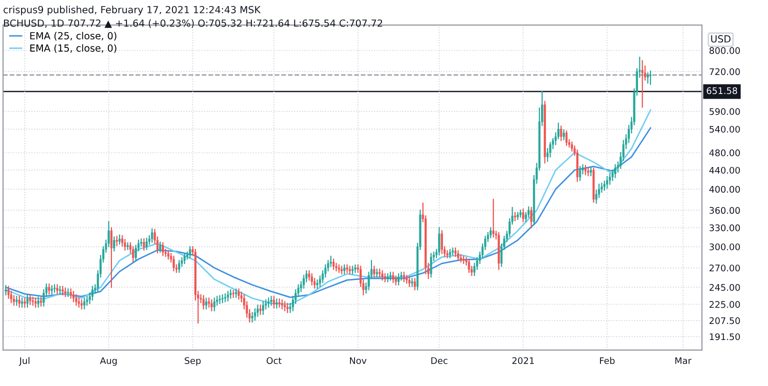 This screenshot has height=386, width=768. I want to click on y-tick-label: 540.00, so click(725, 129).